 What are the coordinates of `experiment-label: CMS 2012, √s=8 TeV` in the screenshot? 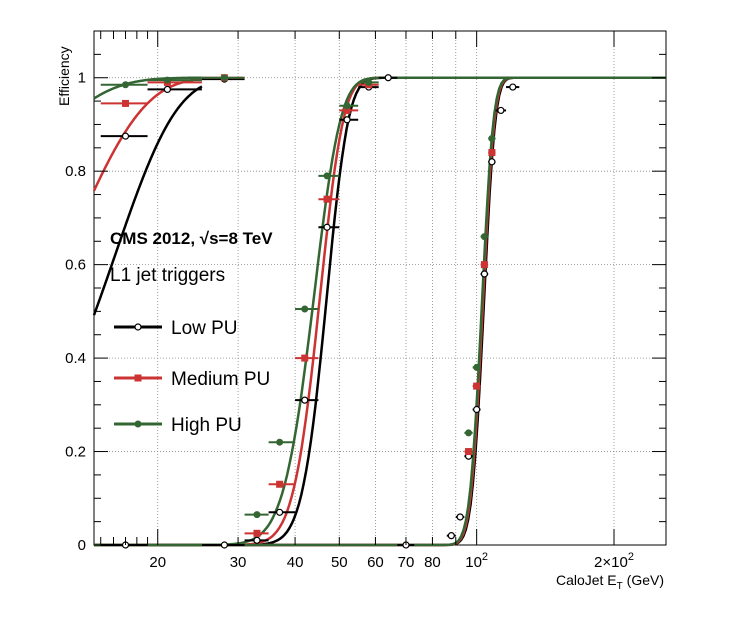 It's located at (191, 238).